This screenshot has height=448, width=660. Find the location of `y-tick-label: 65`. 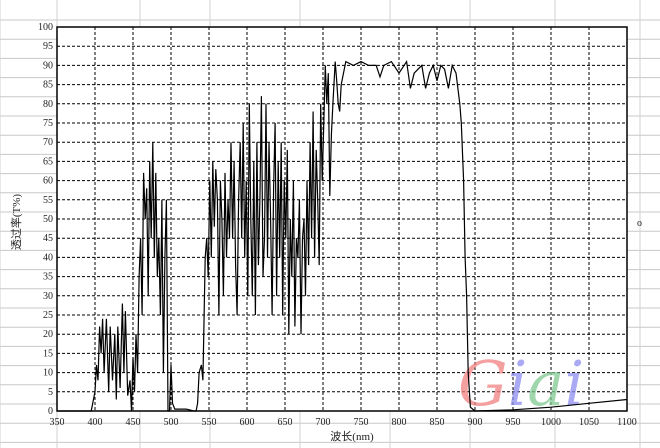

y-tick-label: 65 is located at coordinates (48, 161).